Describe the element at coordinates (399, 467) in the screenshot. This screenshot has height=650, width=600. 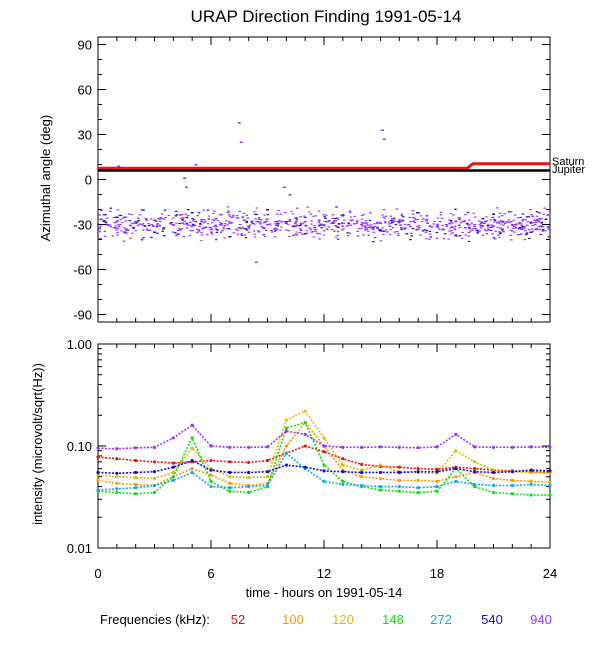
I see `series-52-point` at that location.